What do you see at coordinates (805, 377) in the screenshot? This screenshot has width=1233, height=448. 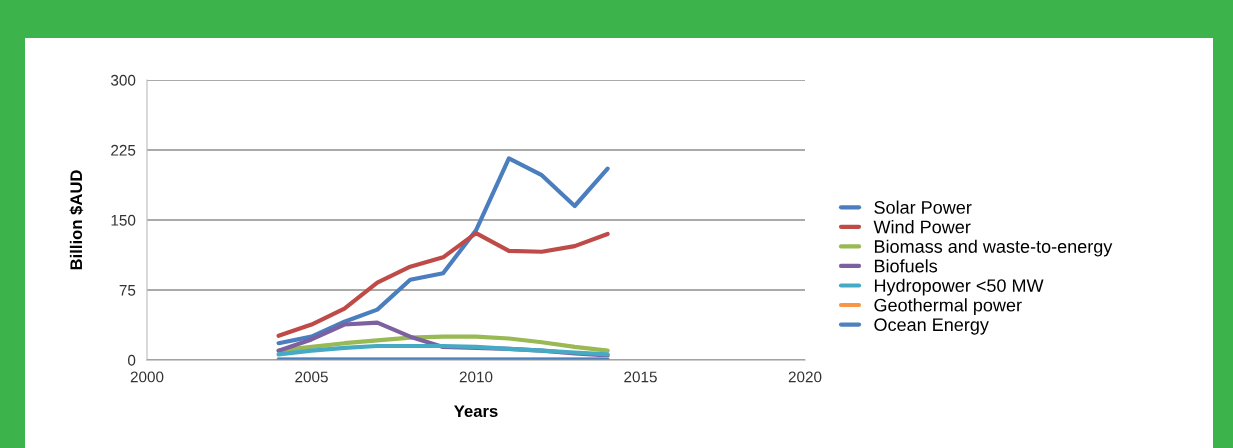 I see `x-tick-label: 2020` at bounding box center [805, 377].